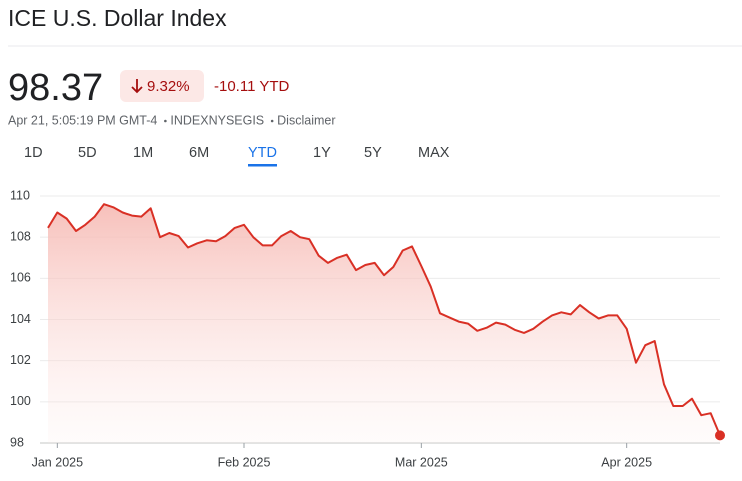 The image size is (742, 481). Describe the element at coordinates (20, 319) in the screenshot. I see `y-tick-label: 104` at that location.